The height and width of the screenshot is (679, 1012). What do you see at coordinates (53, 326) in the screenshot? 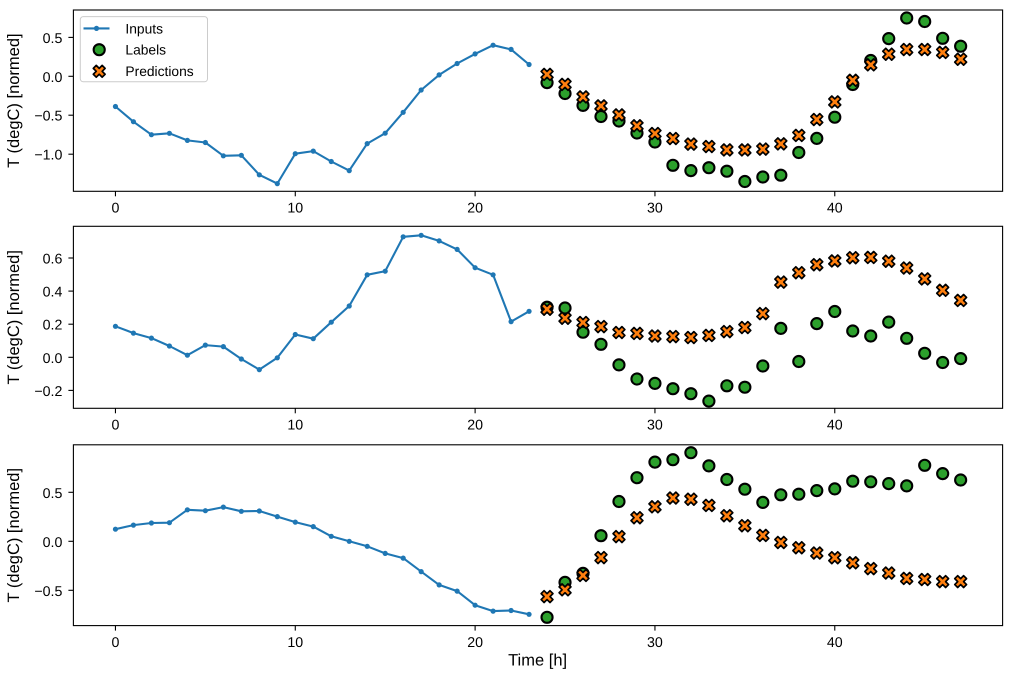
I see `svg-text: 0.2` at bounding box center [53, 326].